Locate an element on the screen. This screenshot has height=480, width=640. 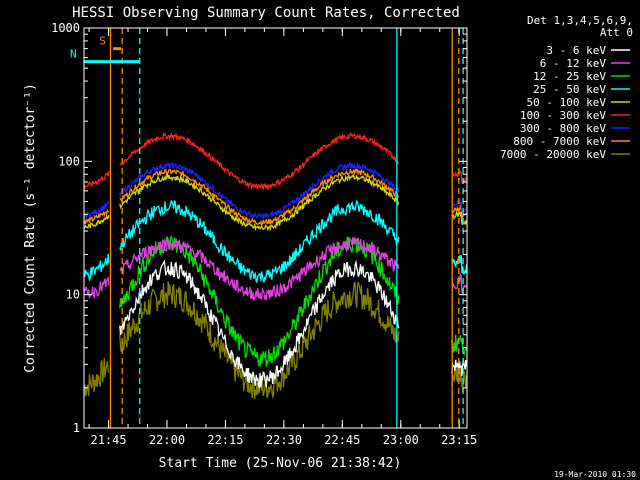
marker-label: N is located at coordinates (73, 54).